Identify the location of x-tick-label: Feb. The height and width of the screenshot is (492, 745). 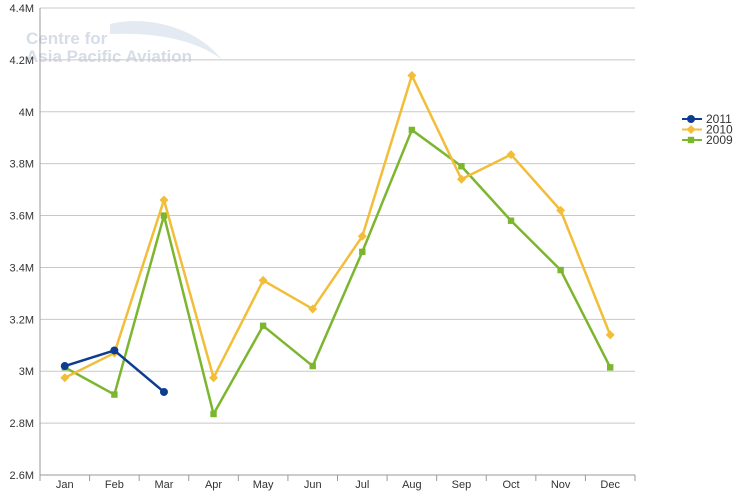
(114, 485).